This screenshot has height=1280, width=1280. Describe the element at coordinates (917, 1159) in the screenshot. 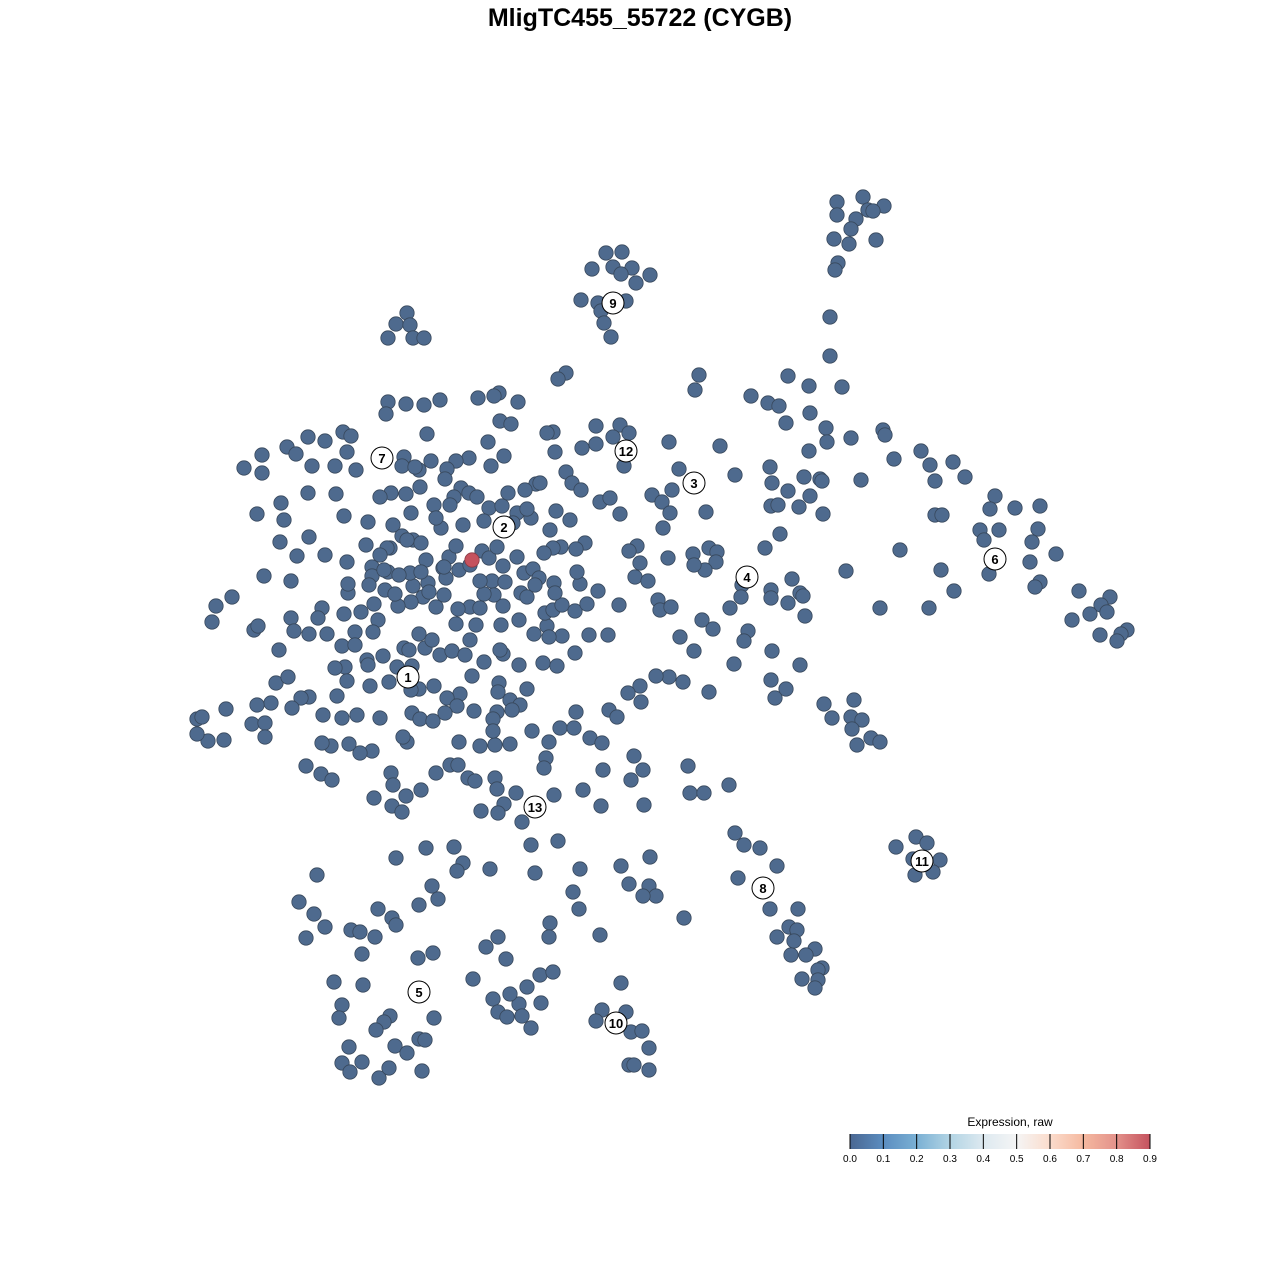

I see `legend-tick-label: 0.2` at that location.